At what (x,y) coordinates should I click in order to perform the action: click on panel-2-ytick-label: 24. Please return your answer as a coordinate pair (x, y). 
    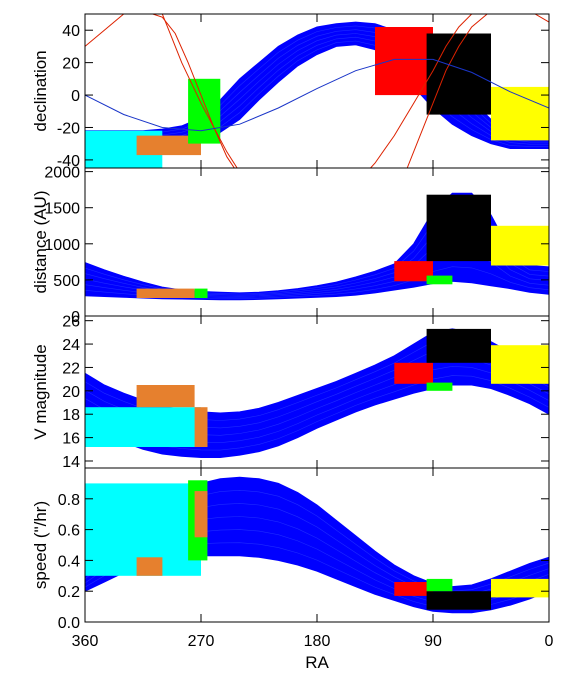
    Looking at the image, I should click on (71, 345).